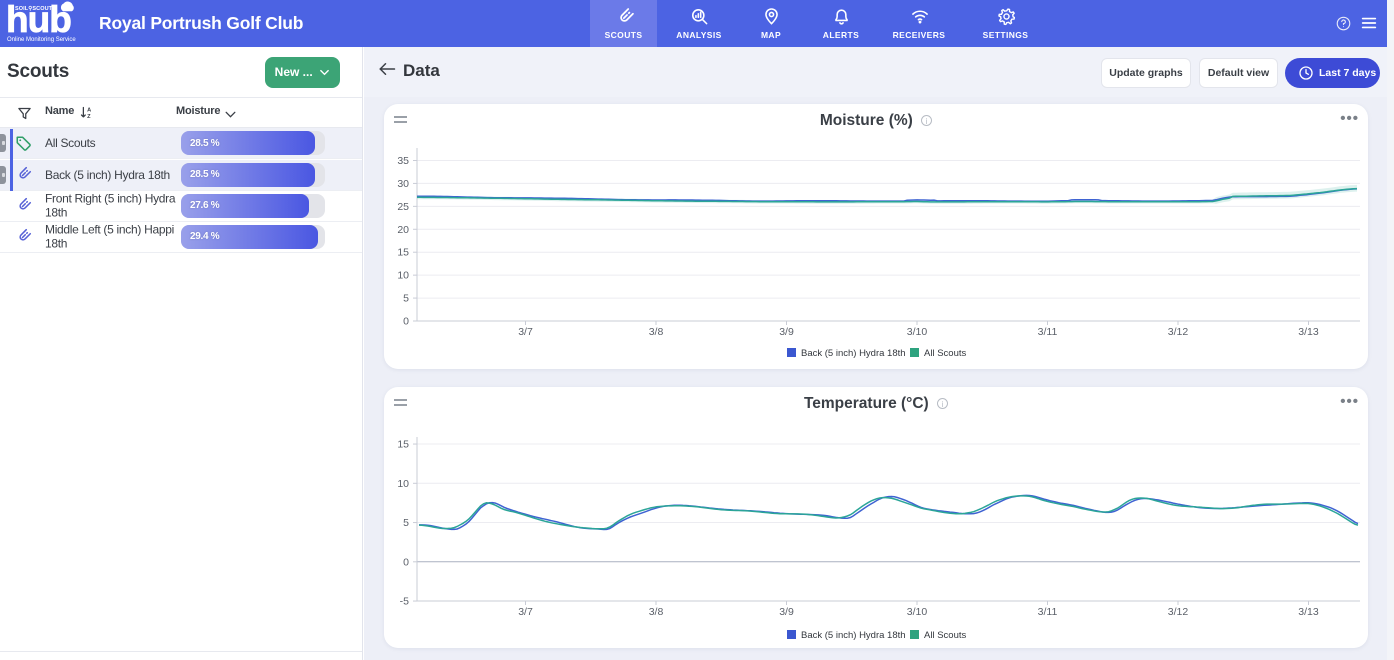 This screenshot has height=660, width=1394. Describe the element at coordinates (89, 117) in the screenshot. I see `svg-text: Z` at that location.